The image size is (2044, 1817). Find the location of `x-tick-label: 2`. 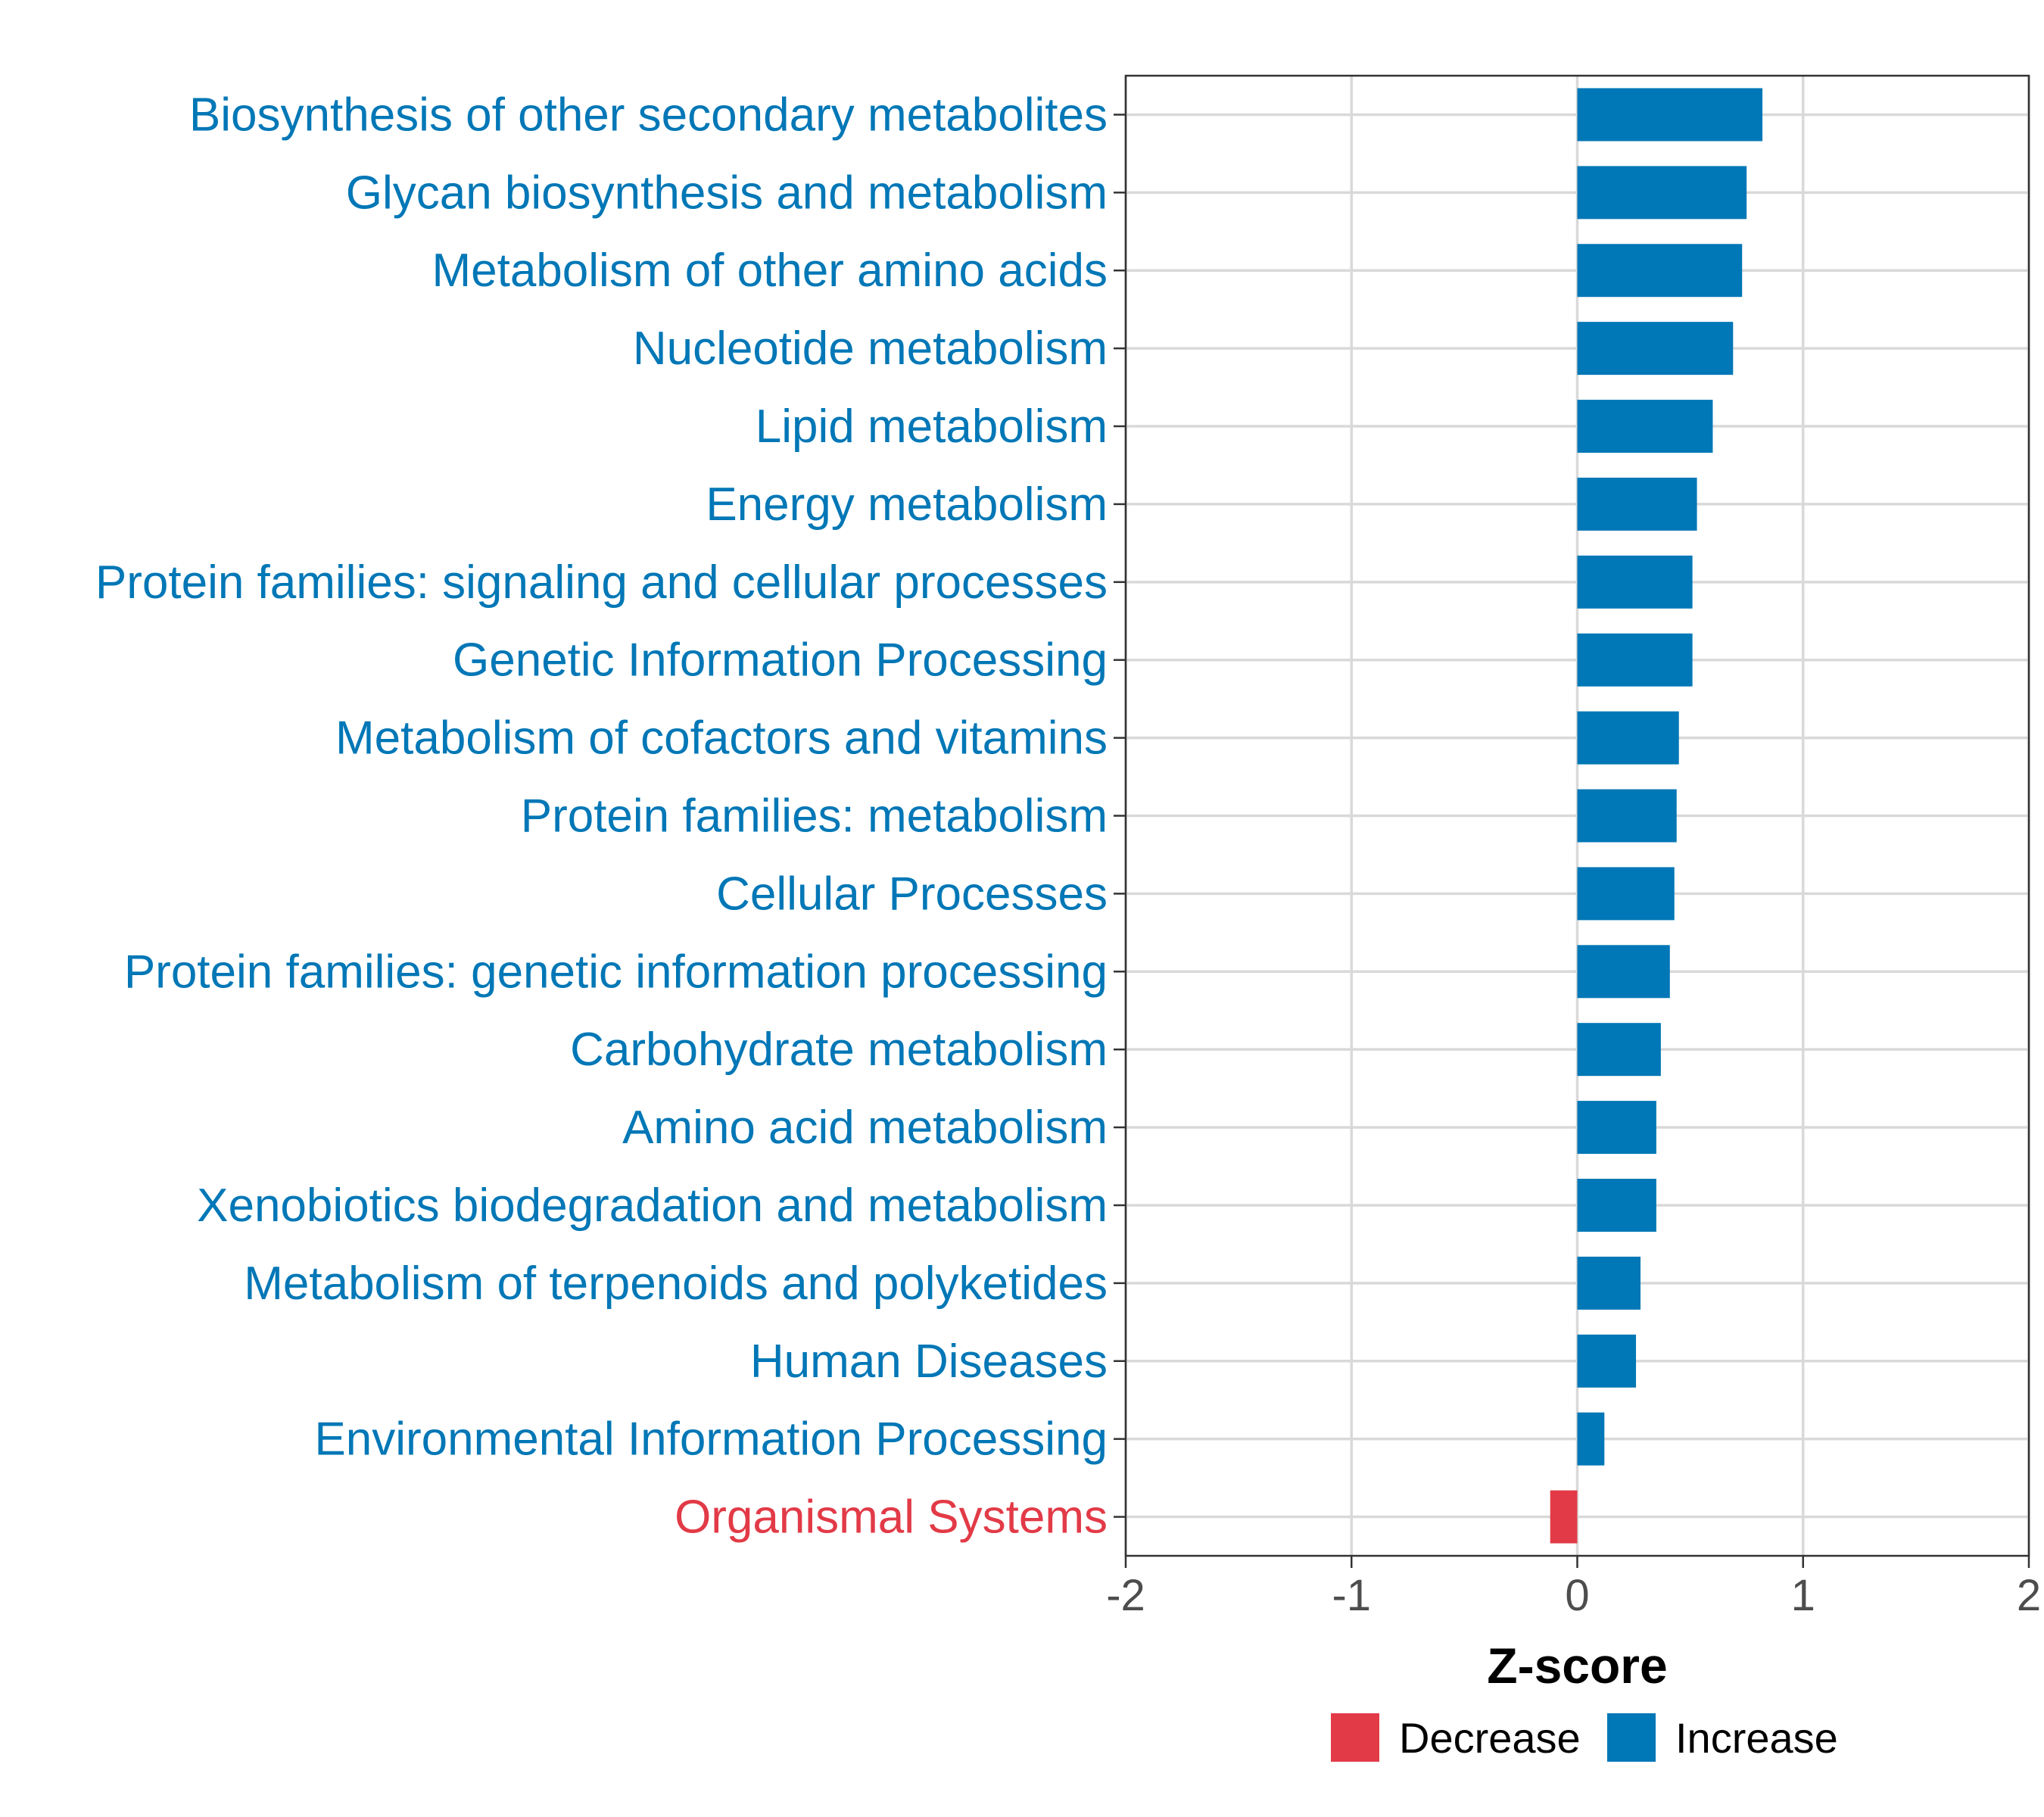

x-tick-label: 2 is located at coordinates (2029, 1595).